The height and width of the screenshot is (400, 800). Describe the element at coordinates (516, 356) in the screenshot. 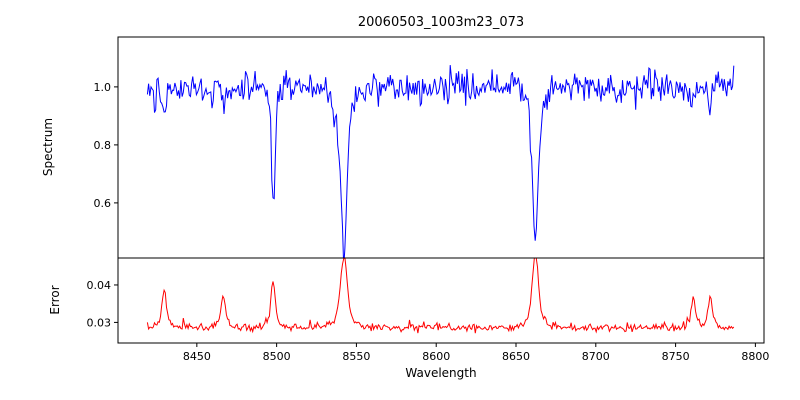

I see `x-tick-label: 8650` at that location.